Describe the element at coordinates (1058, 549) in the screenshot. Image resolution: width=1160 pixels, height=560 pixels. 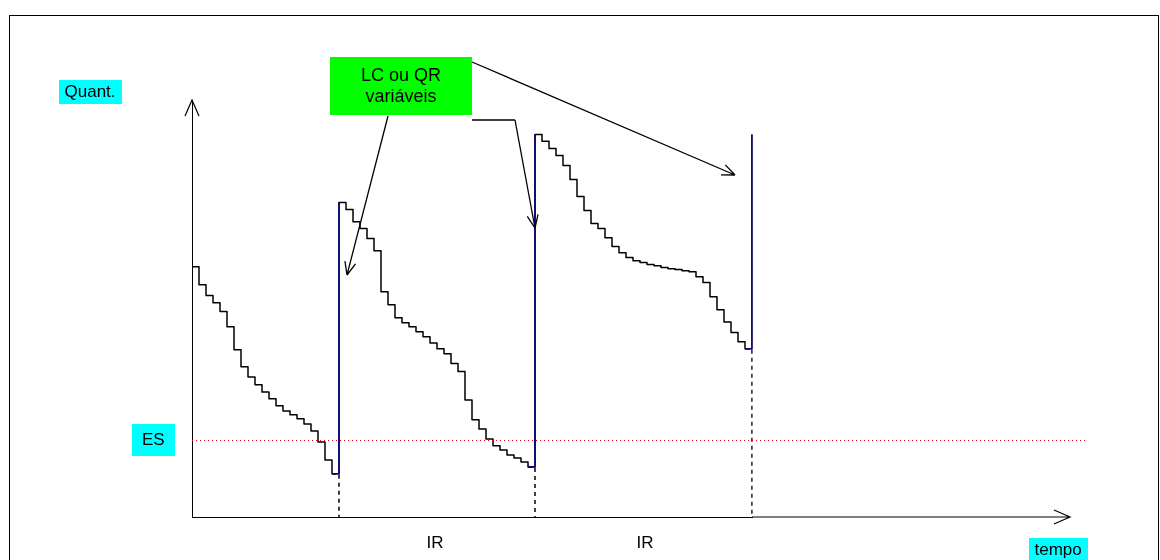
I see `text: tempo` at that location.